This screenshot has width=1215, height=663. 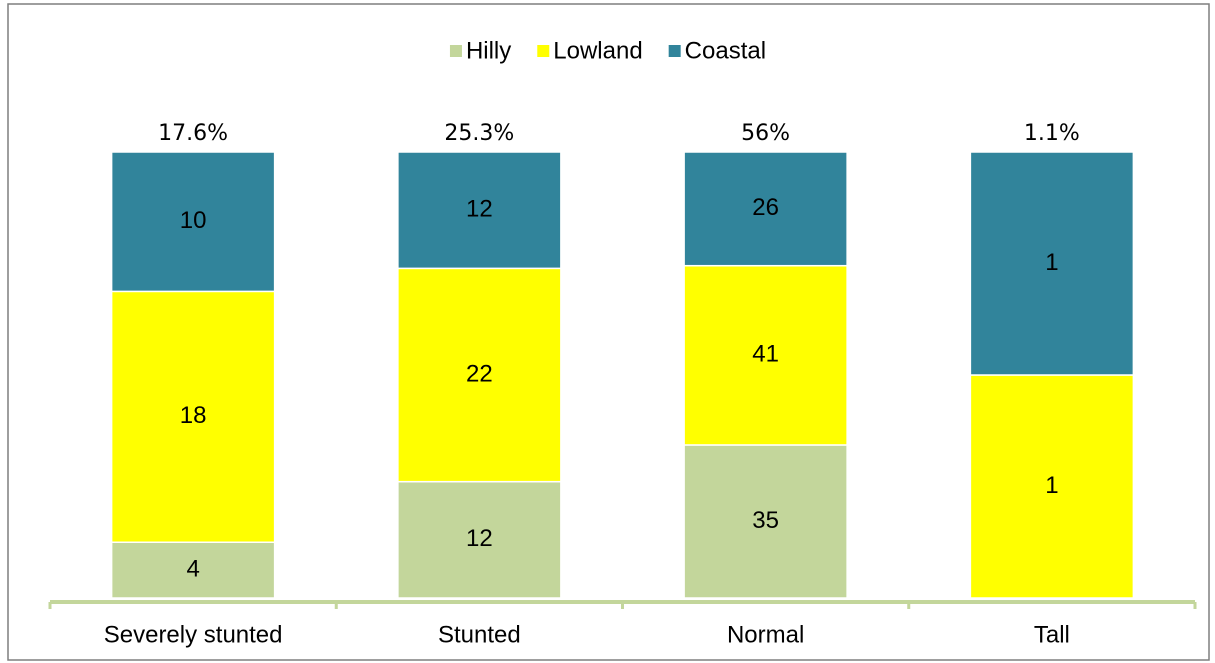 What do you see at coordinates (193, 634) in the screenshot?
I see `x-tick-label: Severely stunted` at bounding box center [193, 634].